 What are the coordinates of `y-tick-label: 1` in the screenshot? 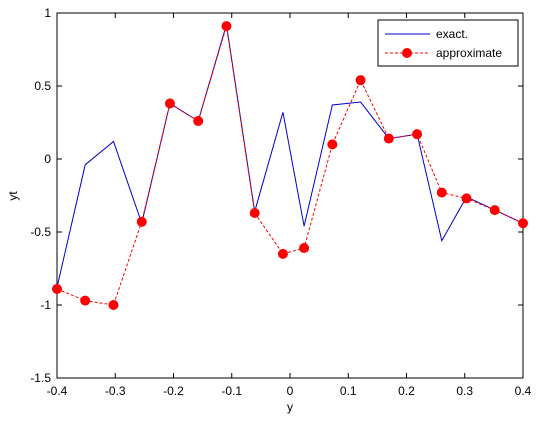 It's located at (47, 13).